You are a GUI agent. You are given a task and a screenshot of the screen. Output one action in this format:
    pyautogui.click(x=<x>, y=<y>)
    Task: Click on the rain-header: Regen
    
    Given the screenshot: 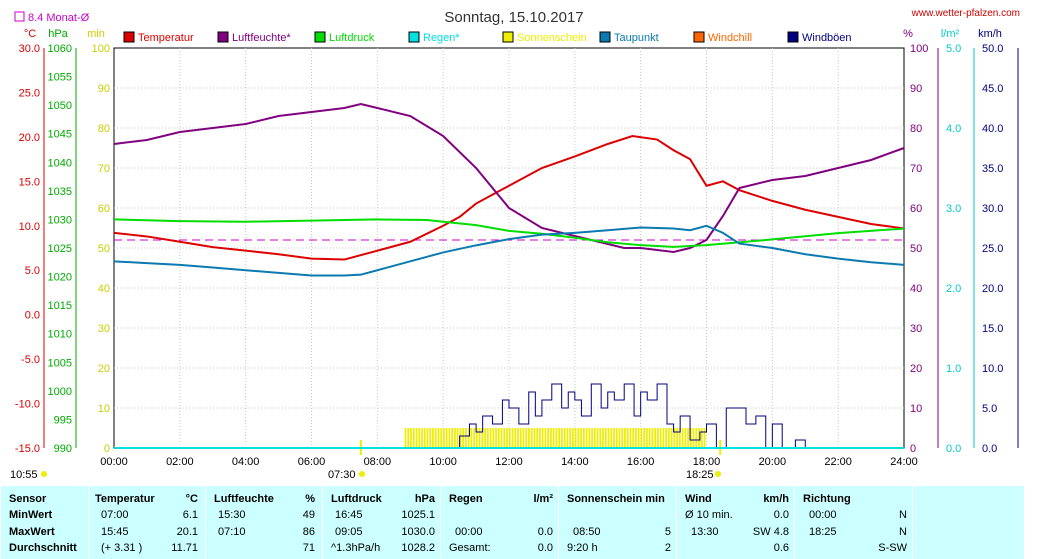 What is the action you would take?
    pyautogui.click(x=466, y=499)
    